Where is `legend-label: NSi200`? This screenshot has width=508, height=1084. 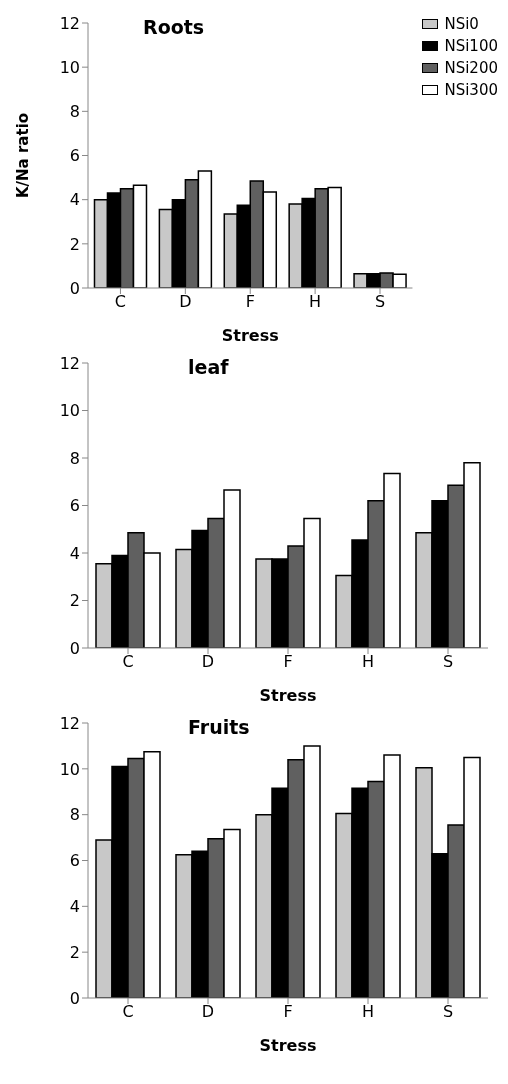 legend-label: NSi200 is located at coordinates (471, 68).